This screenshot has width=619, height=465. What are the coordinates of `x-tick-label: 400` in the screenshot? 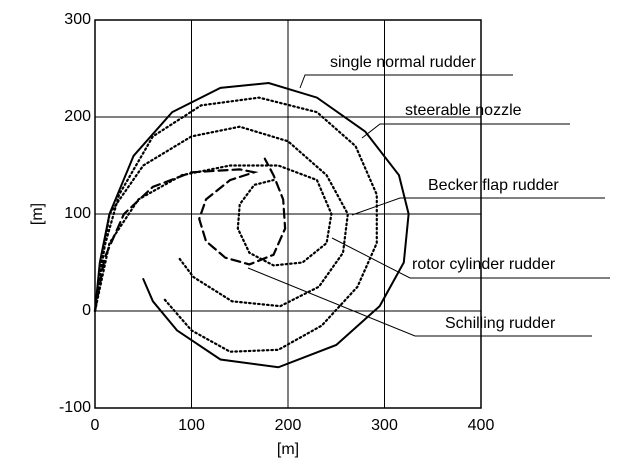 It's located at (481, 425).